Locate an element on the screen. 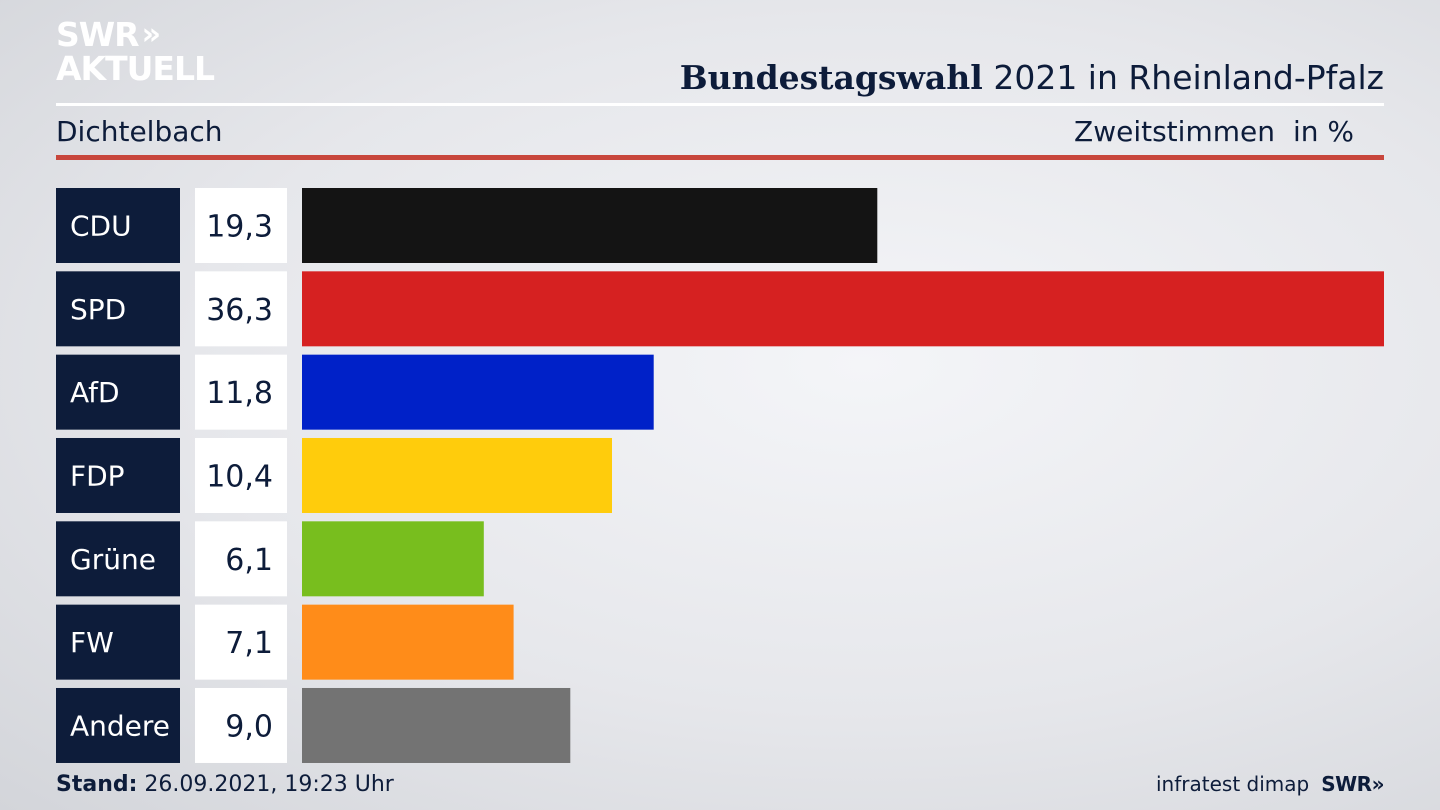  bar-gr-ne is located at coordinates (393, 559).